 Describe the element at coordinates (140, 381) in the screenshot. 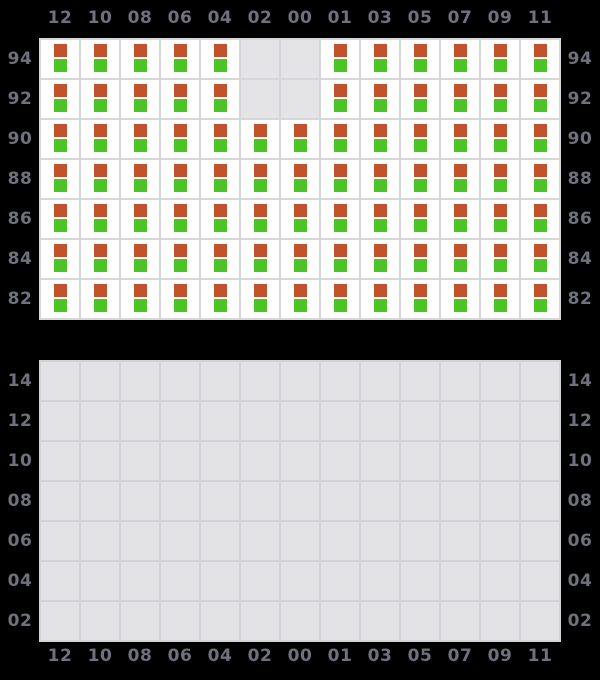

I see `slot-14-08-empty` at that location.